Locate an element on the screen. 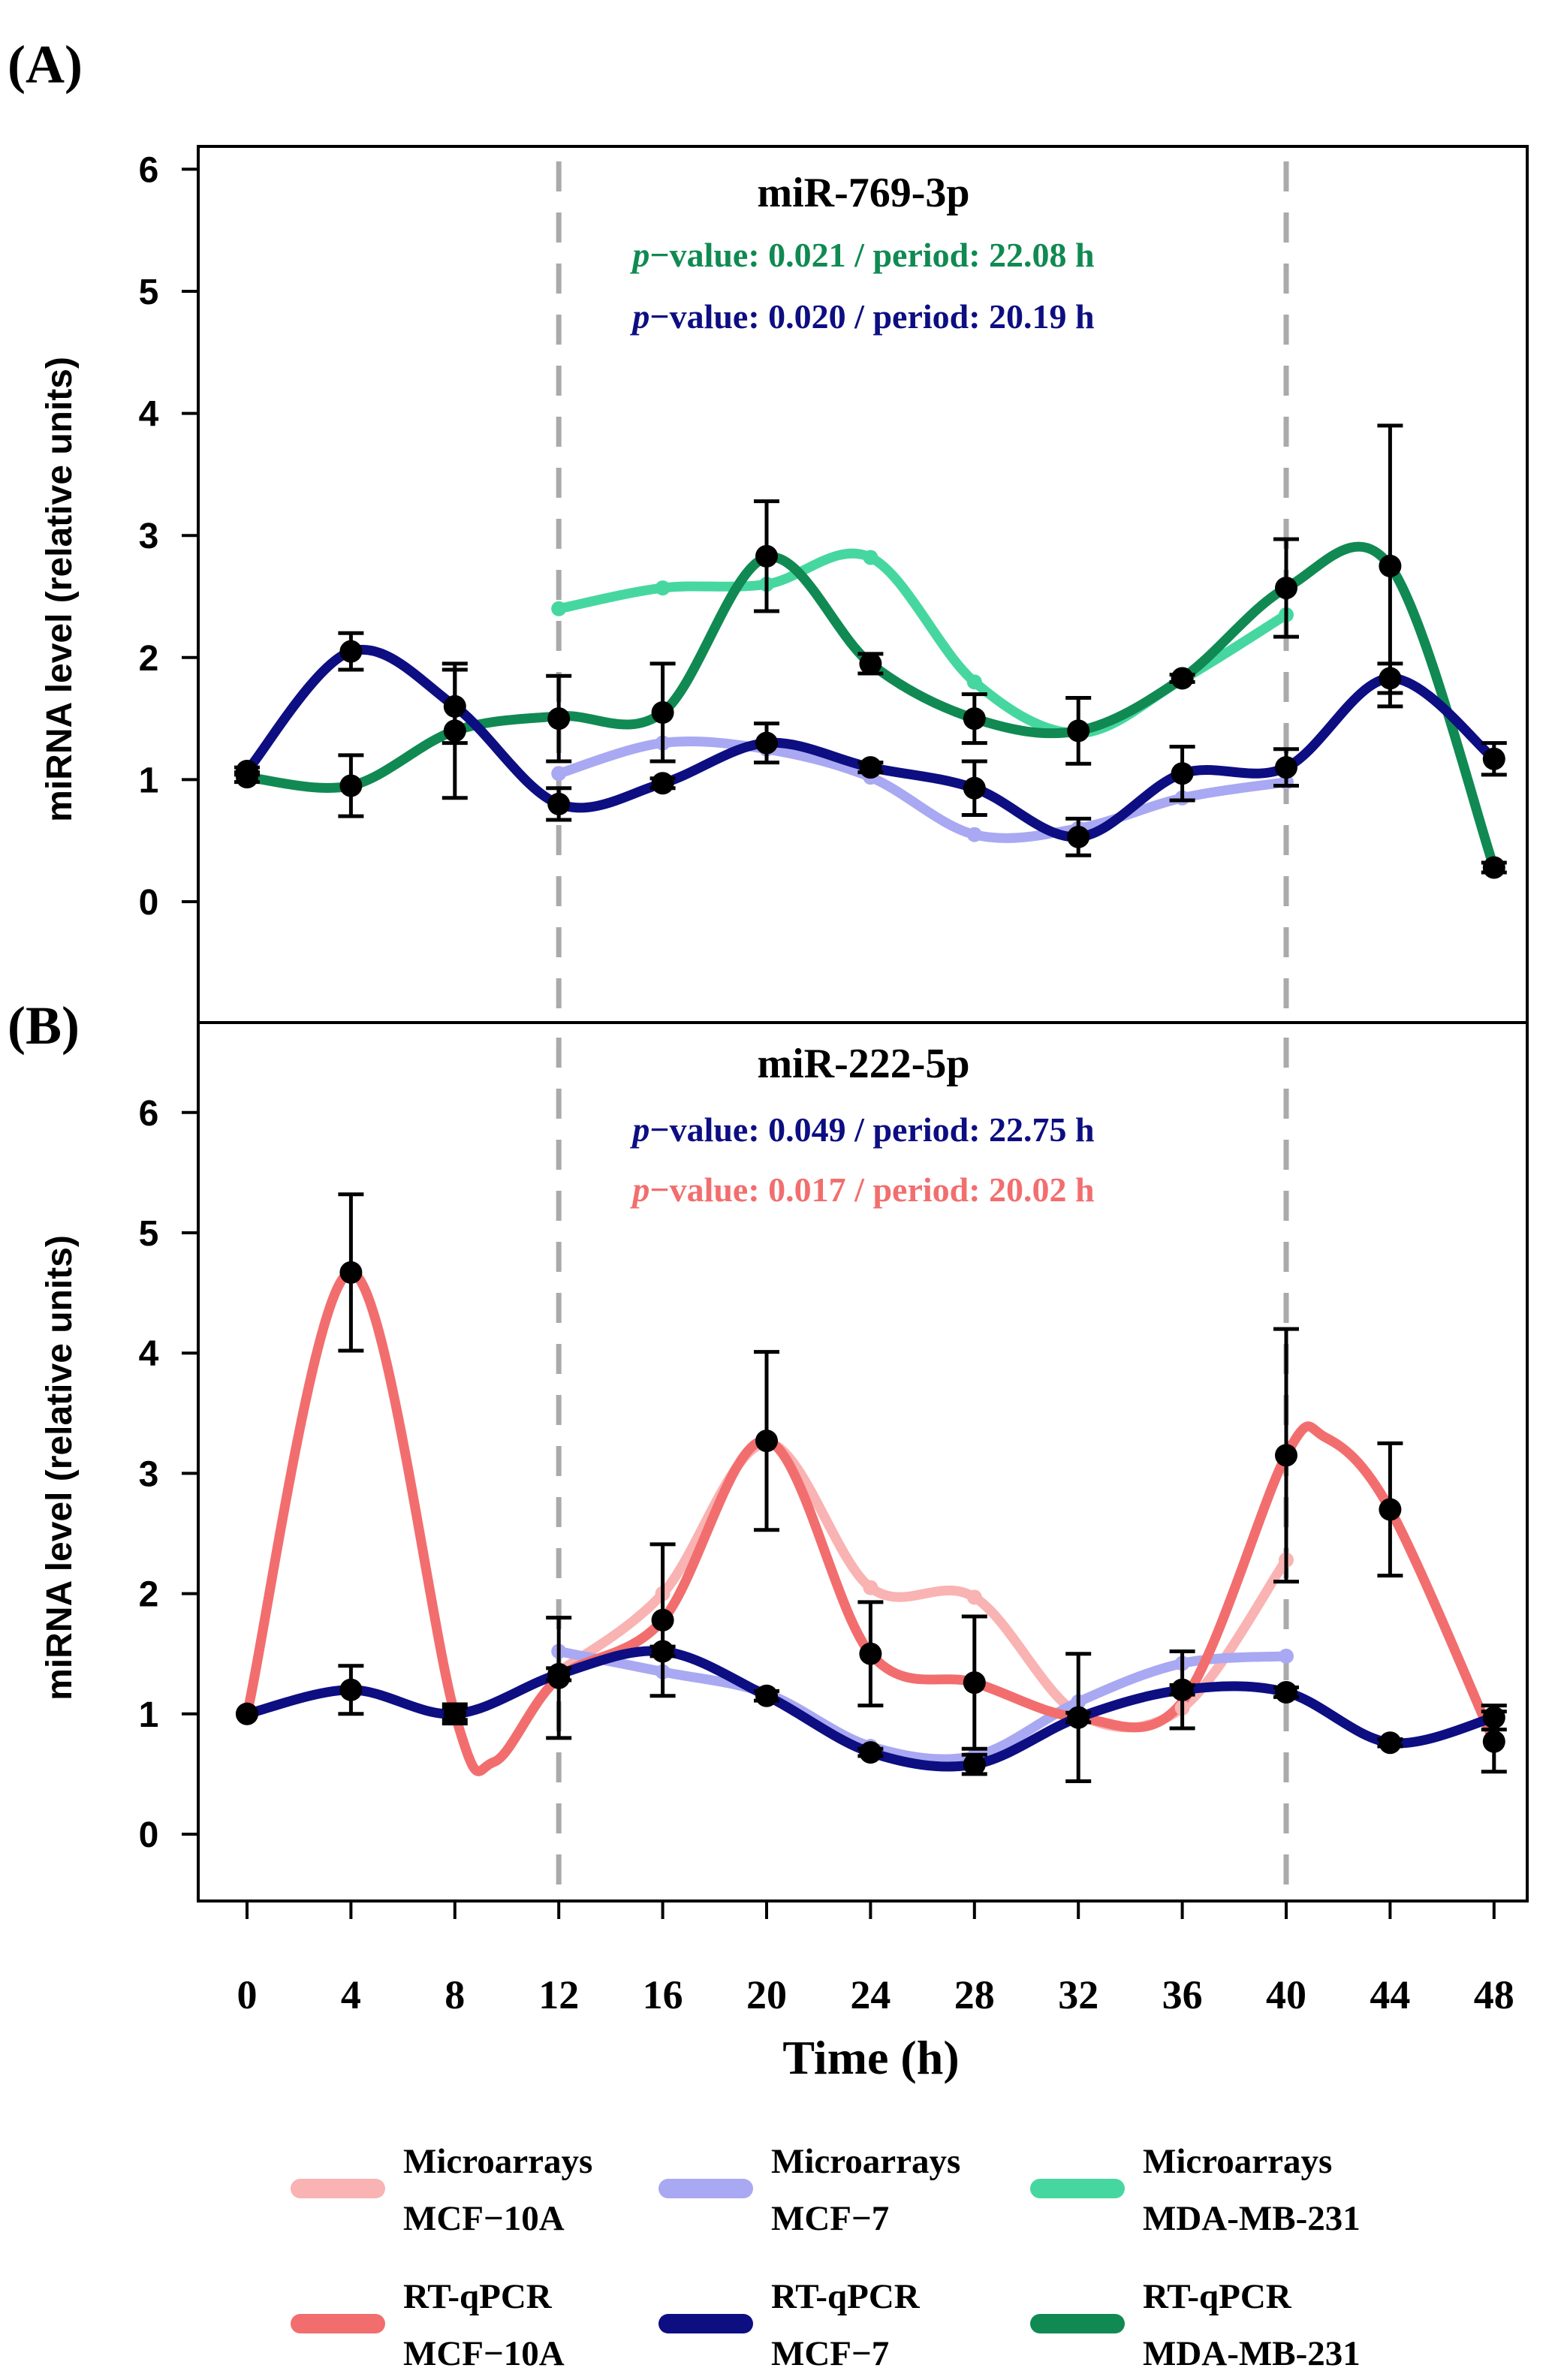 The image size is (1561, 2380). panel-b-y-tick-label: 0 is located at coordinates (149, 1835).